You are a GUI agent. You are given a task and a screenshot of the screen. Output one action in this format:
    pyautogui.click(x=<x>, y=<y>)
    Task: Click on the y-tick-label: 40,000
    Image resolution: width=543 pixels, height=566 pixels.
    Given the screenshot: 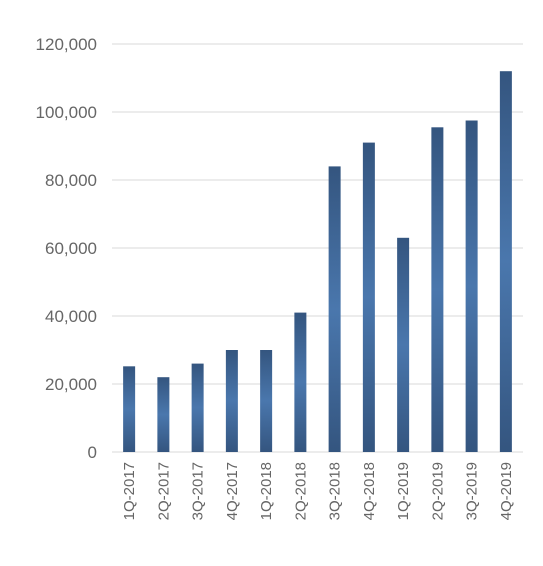 What is the action you would take?
    pyautogui.click(x=71, y=316)
    